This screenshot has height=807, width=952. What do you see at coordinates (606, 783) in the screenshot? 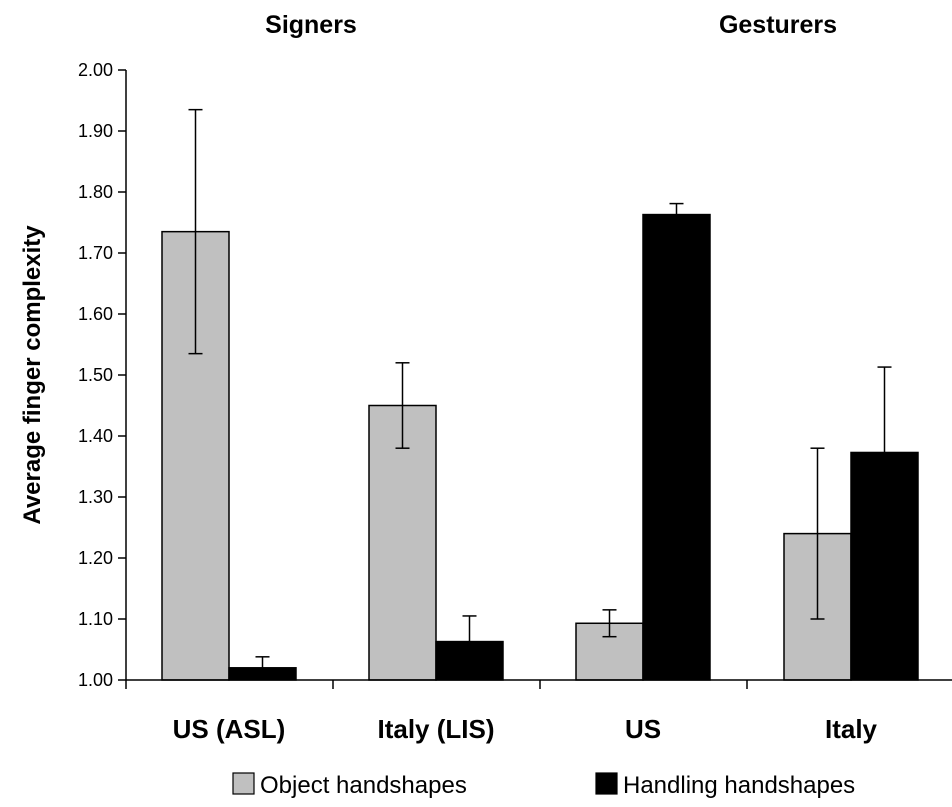
I see `legend-swatch-handling` at bounding box center [606, 783].